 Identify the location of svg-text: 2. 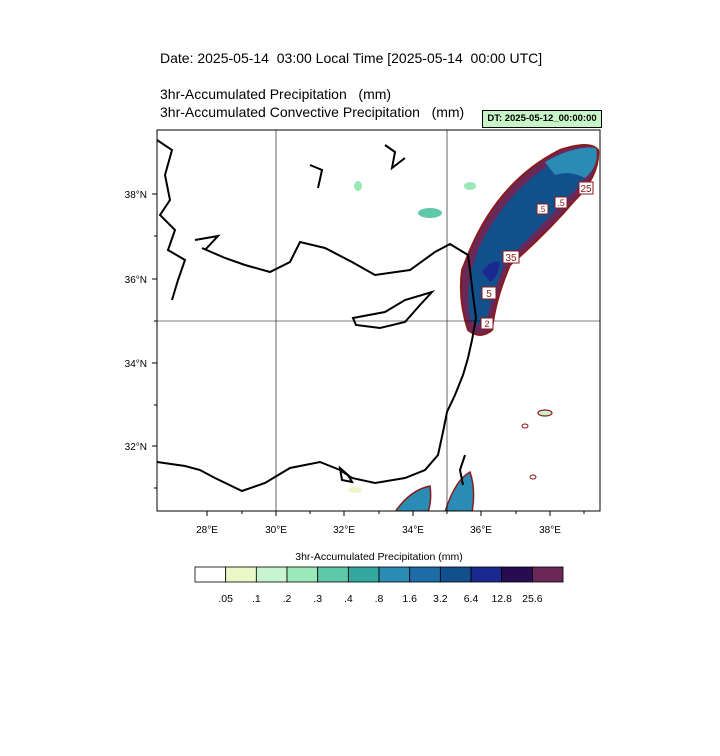
(486, 324).